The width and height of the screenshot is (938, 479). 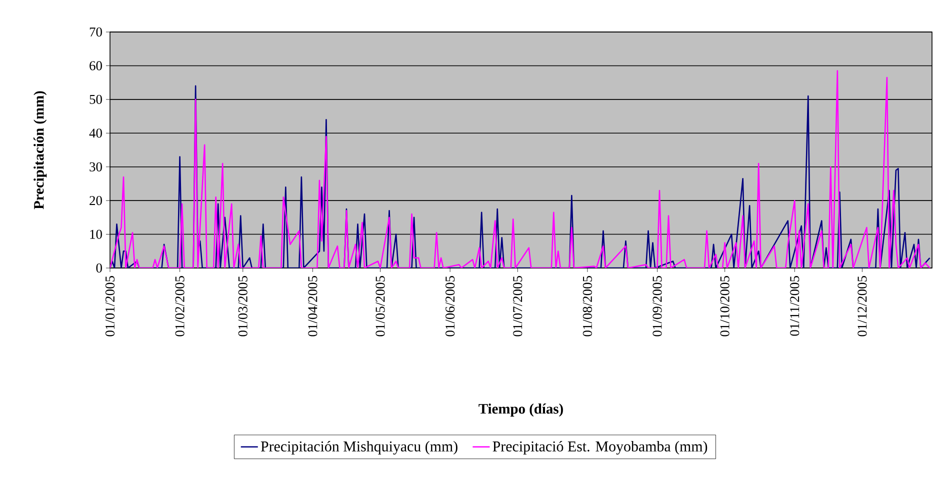 I want to click on x-tick-label: 01/07/2005, so click(x=517, y=306).